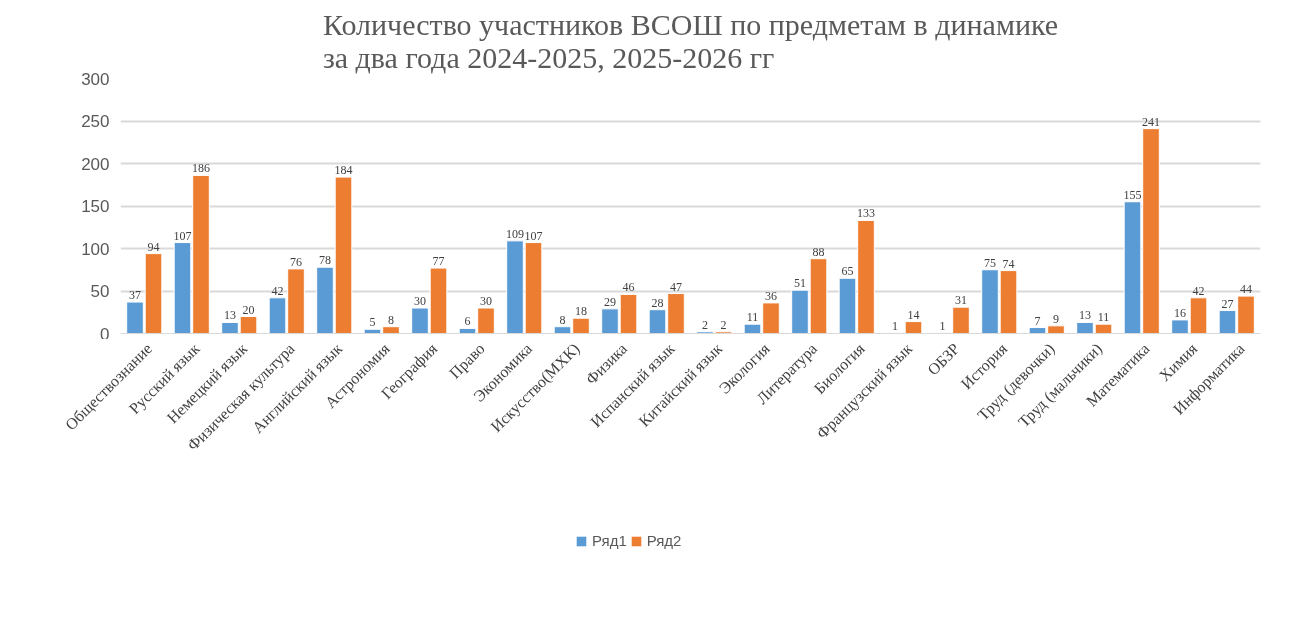 This screenshot has width=1306, height=643. I want to click on data-label: 241, so click(1151, 121).